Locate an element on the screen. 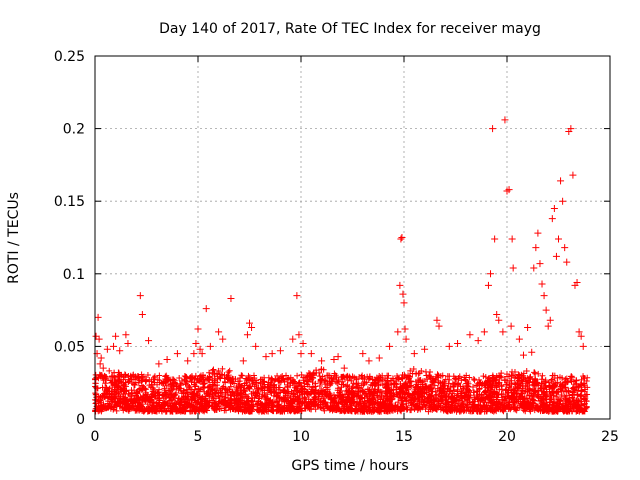  x-tick-label: 20 is located at coordinates (507, 437).